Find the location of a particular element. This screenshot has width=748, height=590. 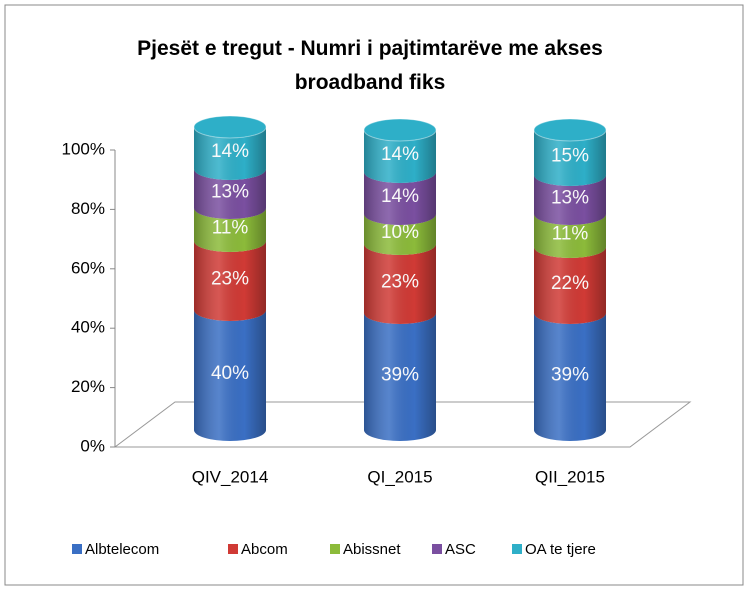

legend-label: OA te tjere is located at coordinates (560, 549).